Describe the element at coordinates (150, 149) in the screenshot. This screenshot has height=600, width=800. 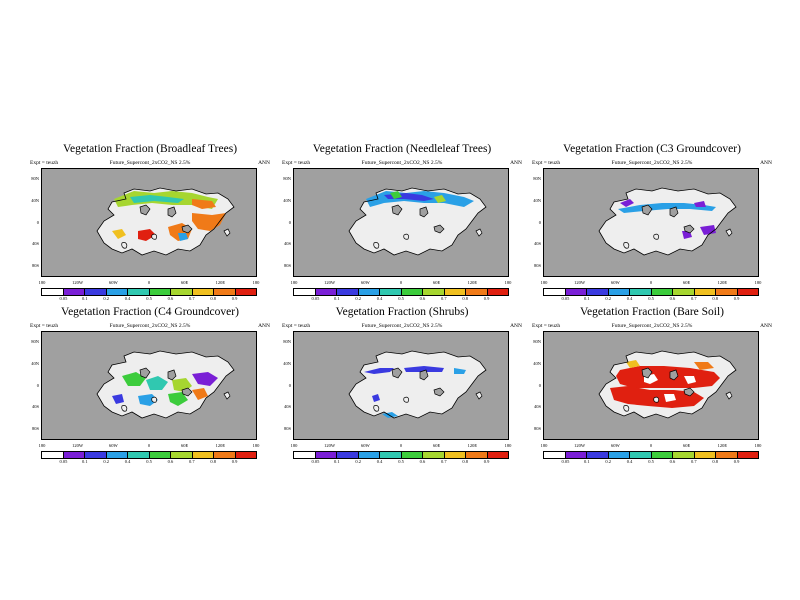
I see `panel-title: Vegetation Fraction (Broadleaf Trees)` at that location.